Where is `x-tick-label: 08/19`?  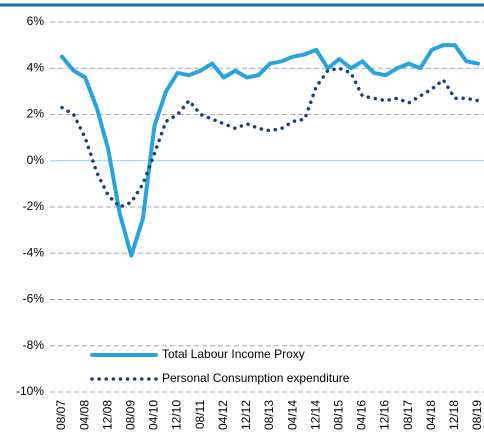
x-tick-label: 08/19 is located at coordinates (477, 415).